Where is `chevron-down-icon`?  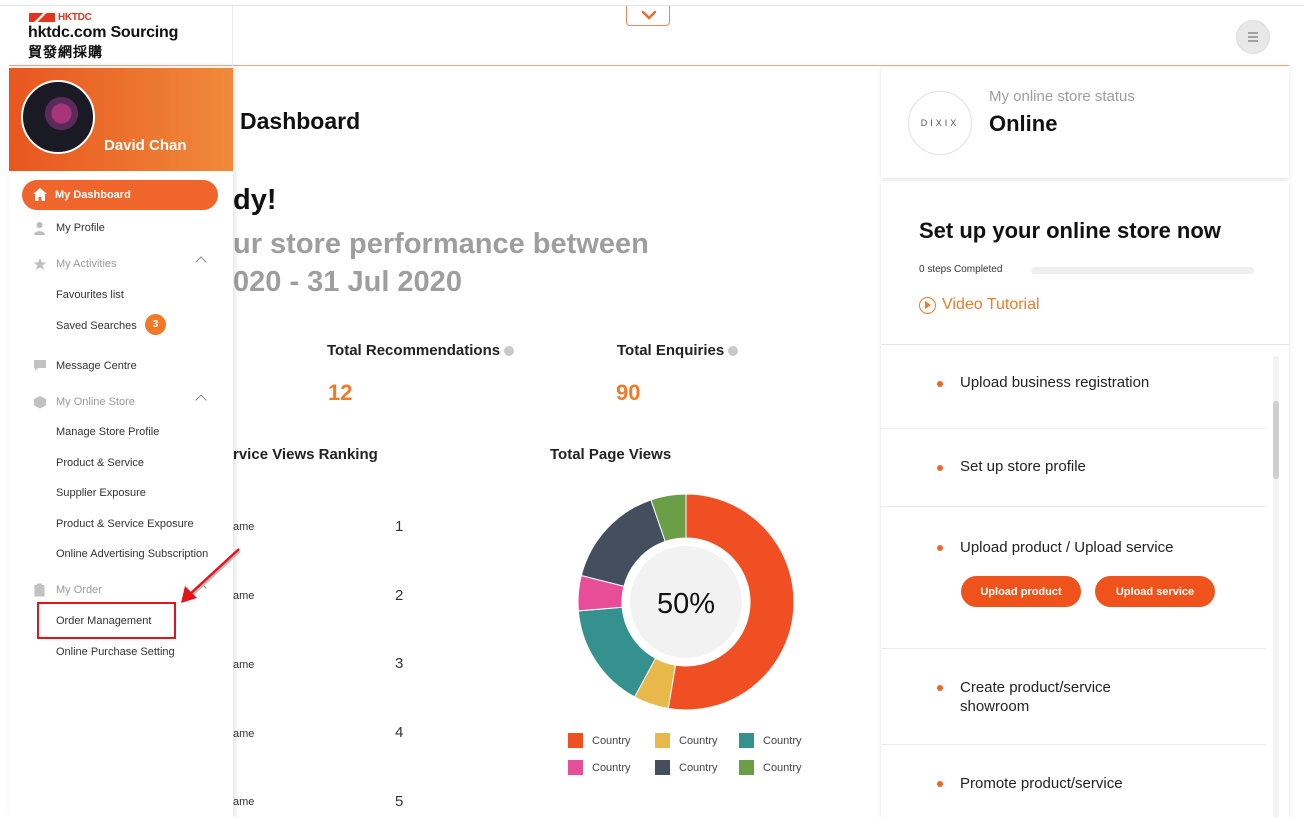 chevron-down-icon is located at coordinates (649, 15).